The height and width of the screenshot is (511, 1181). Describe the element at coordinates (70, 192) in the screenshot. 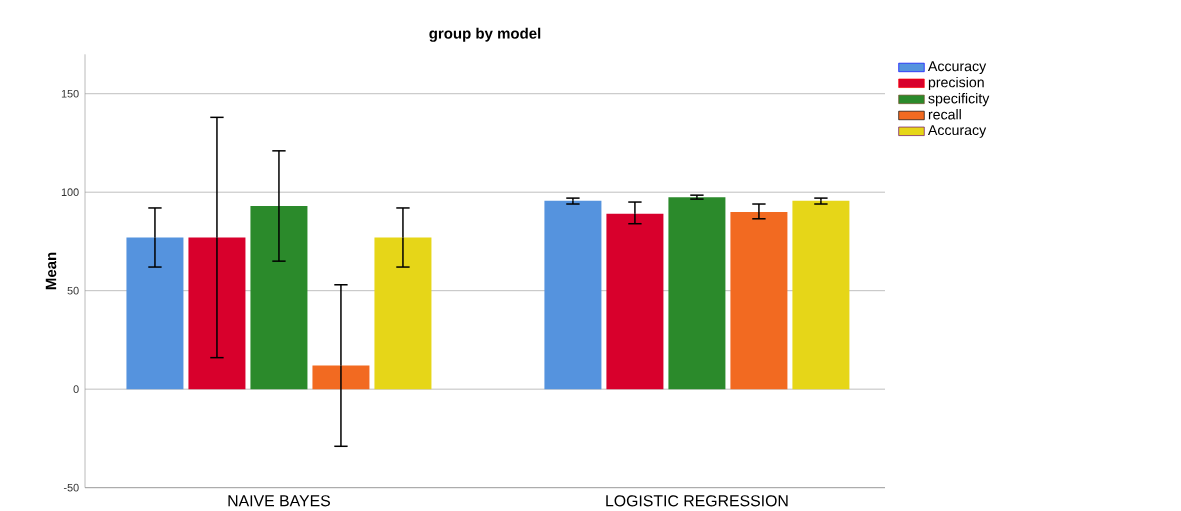

I see `y-tick-label: 100` at that location.